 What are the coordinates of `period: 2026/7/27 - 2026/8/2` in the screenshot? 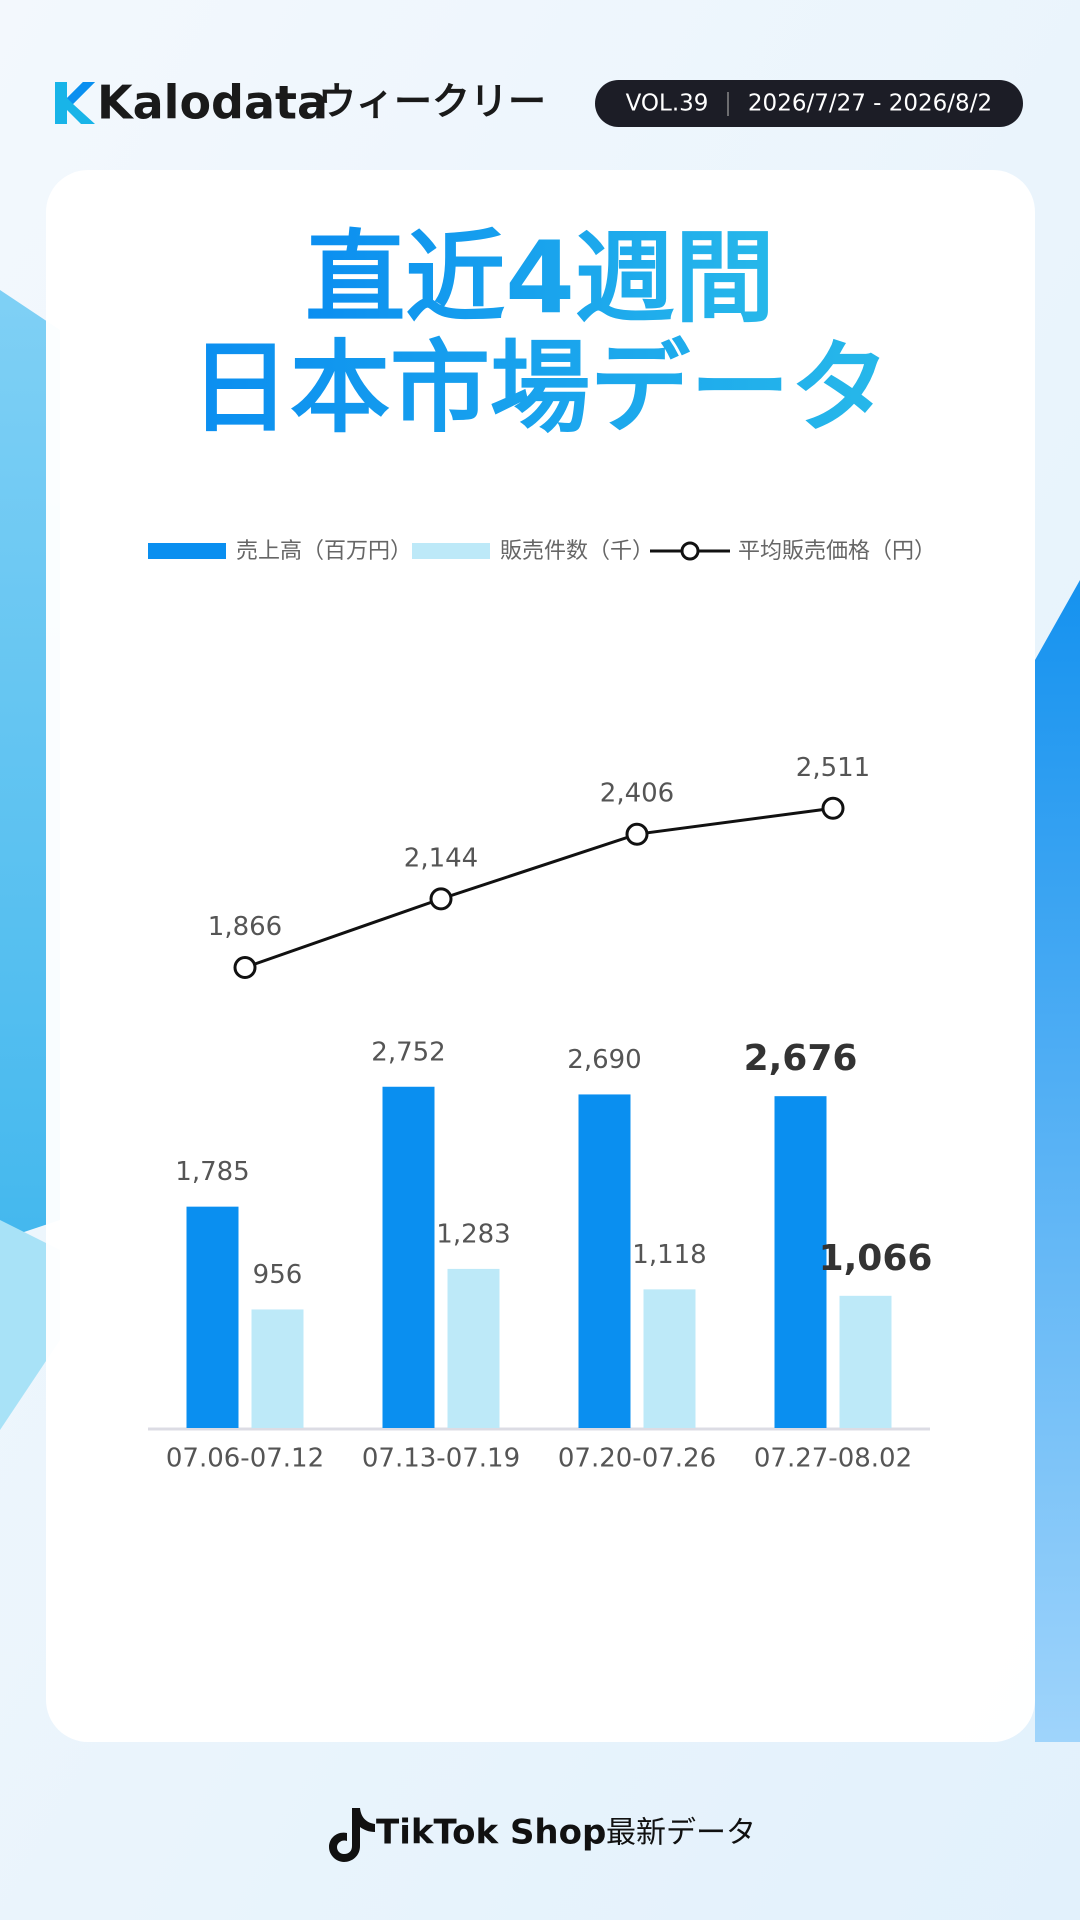 It's located at (870, 104).